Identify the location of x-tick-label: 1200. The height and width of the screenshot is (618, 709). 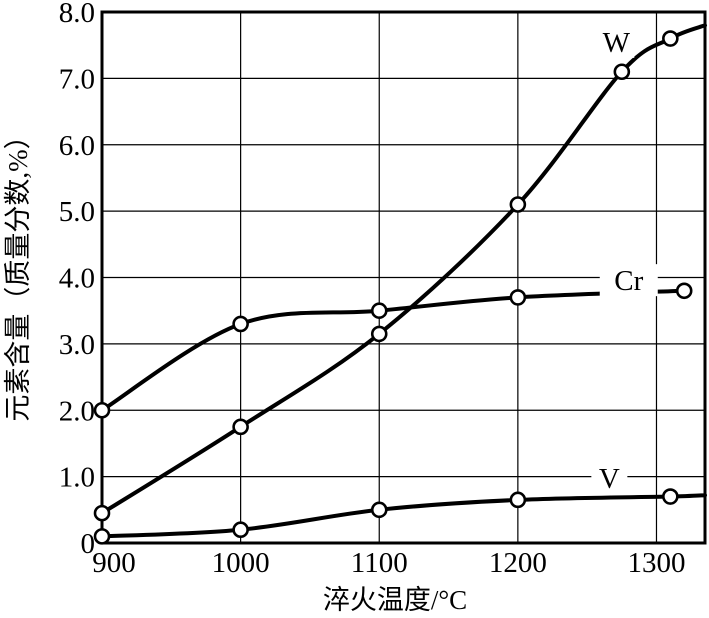
(518, 563).